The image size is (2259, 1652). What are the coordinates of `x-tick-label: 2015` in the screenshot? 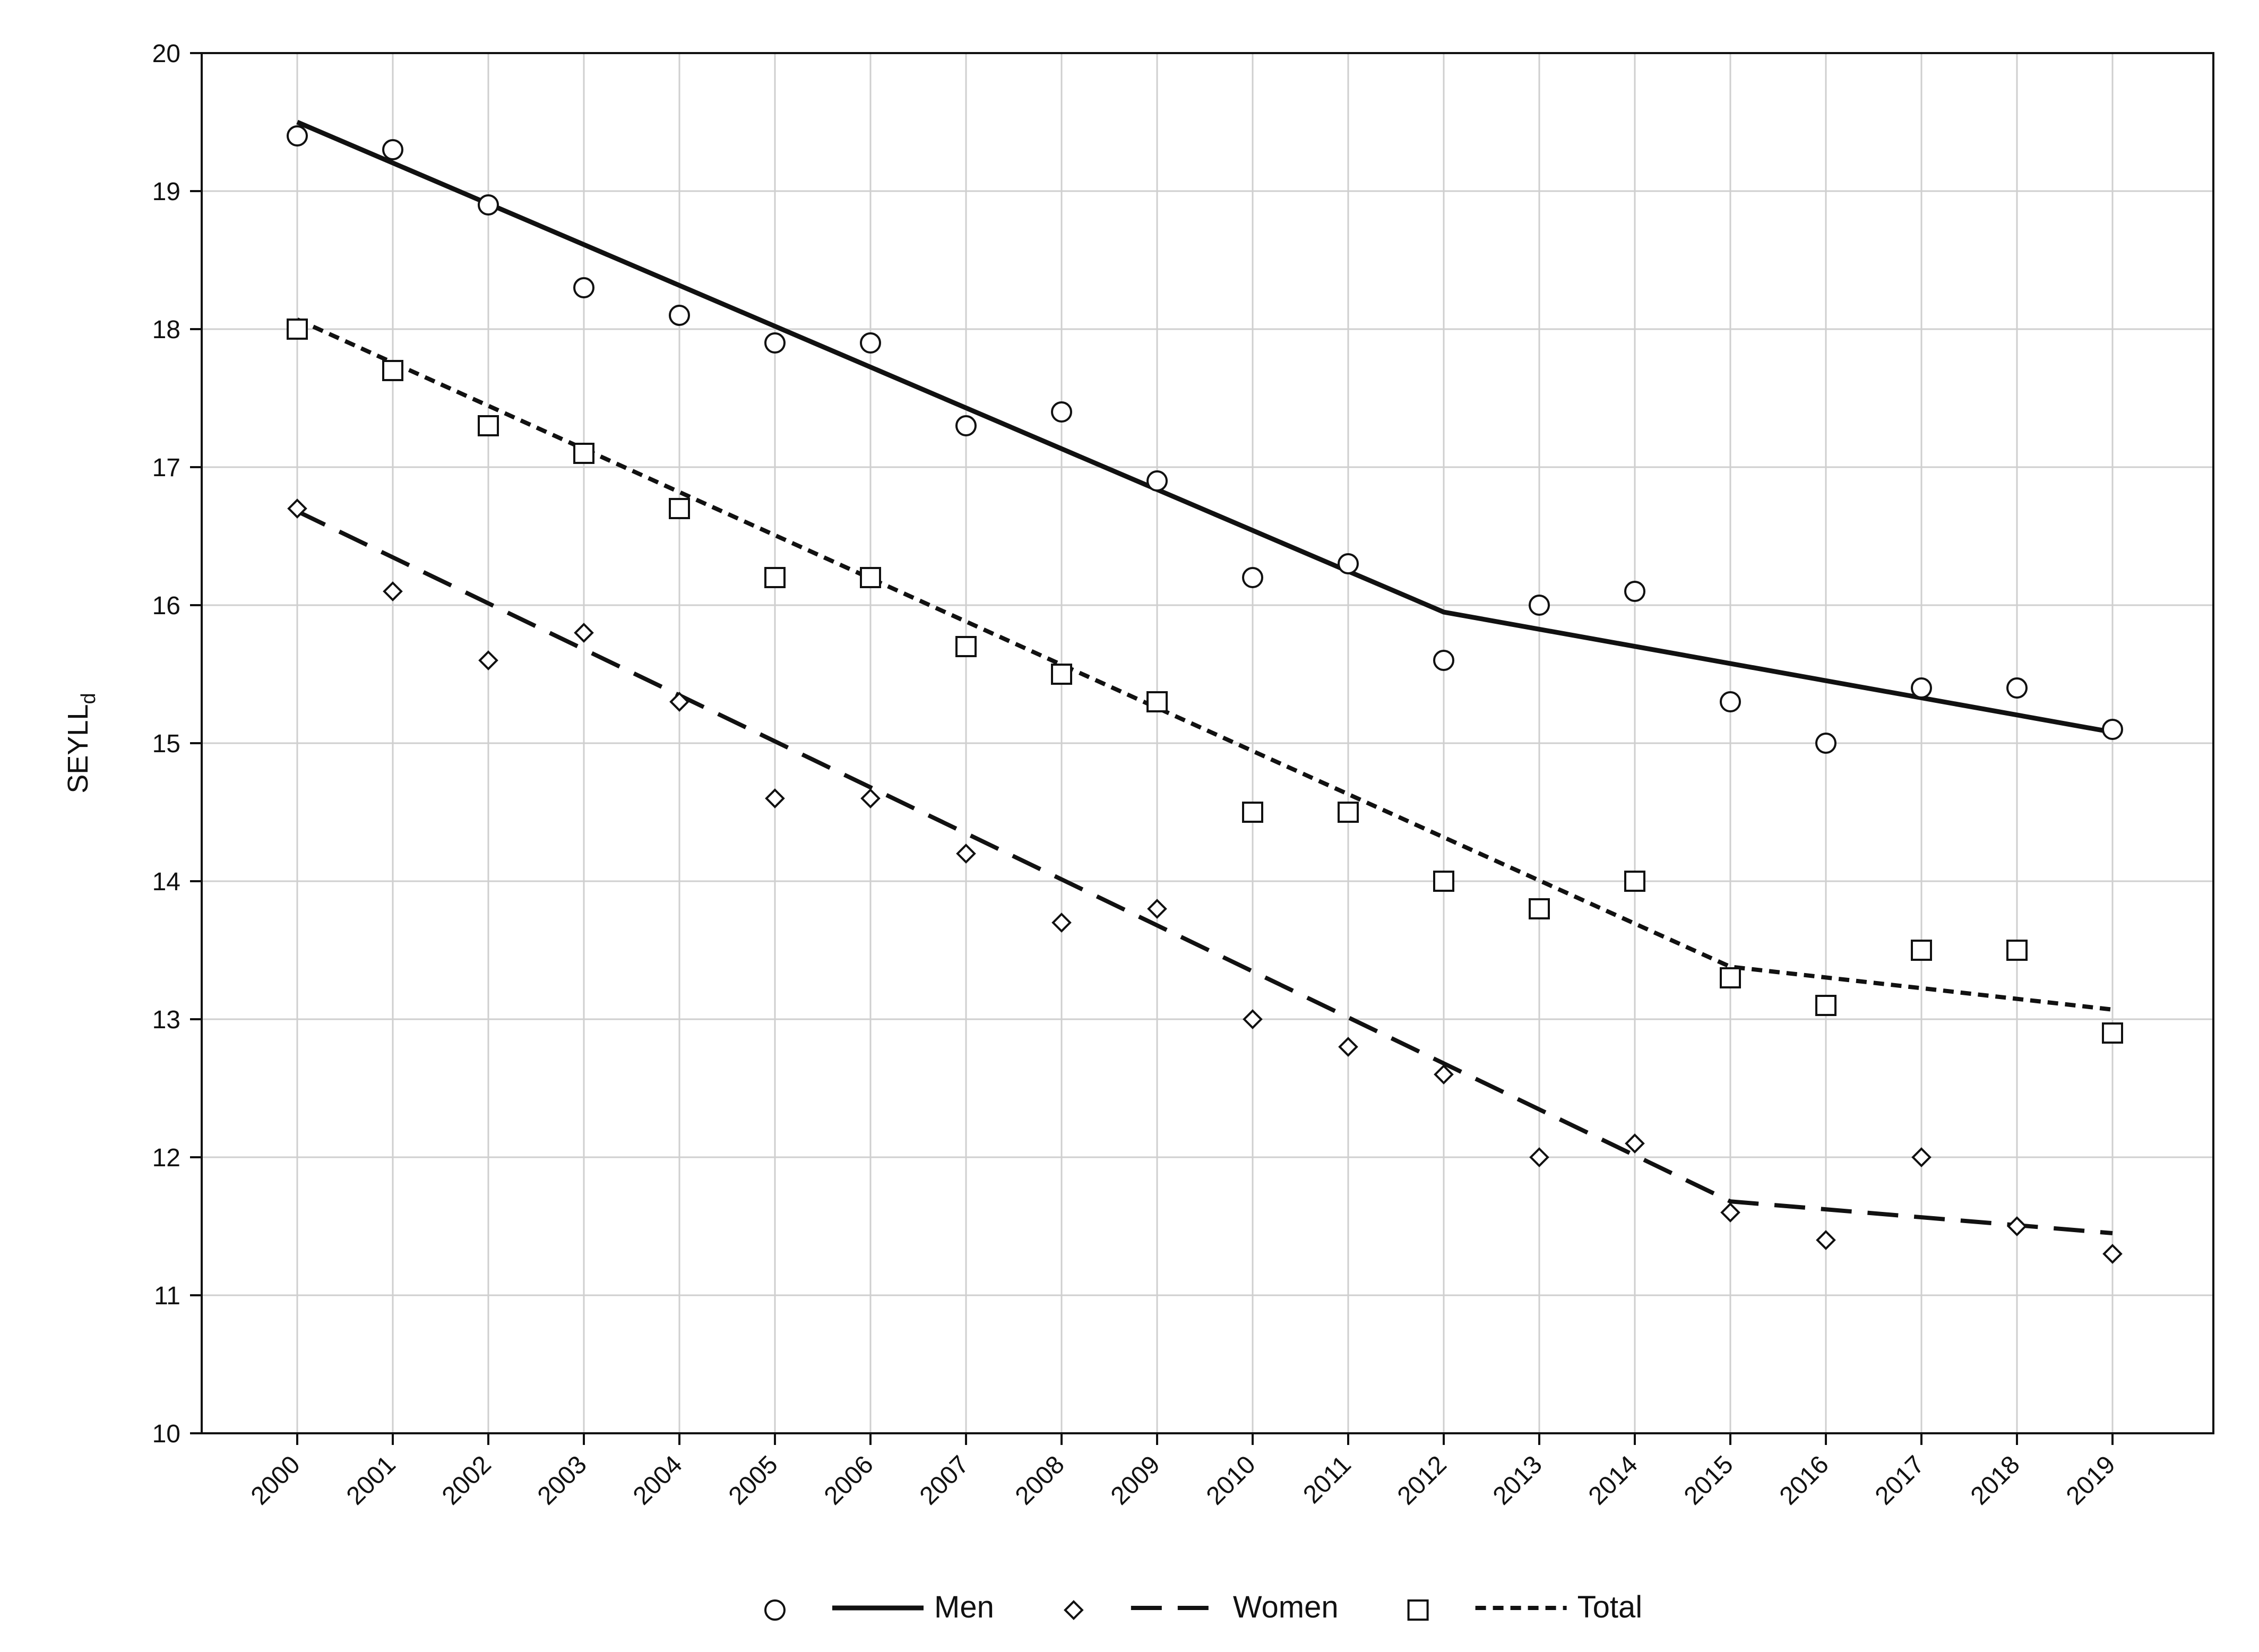 It's located at (1709, 1480).